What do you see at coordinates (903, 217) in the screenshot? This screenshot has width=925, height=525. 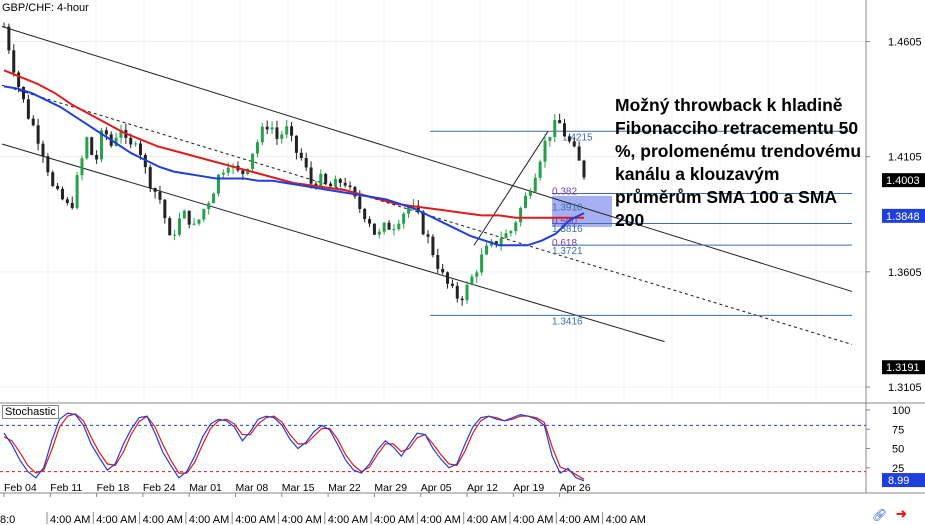 I see `price-tag-label: 1.3848` at bounding box center [903, 217].